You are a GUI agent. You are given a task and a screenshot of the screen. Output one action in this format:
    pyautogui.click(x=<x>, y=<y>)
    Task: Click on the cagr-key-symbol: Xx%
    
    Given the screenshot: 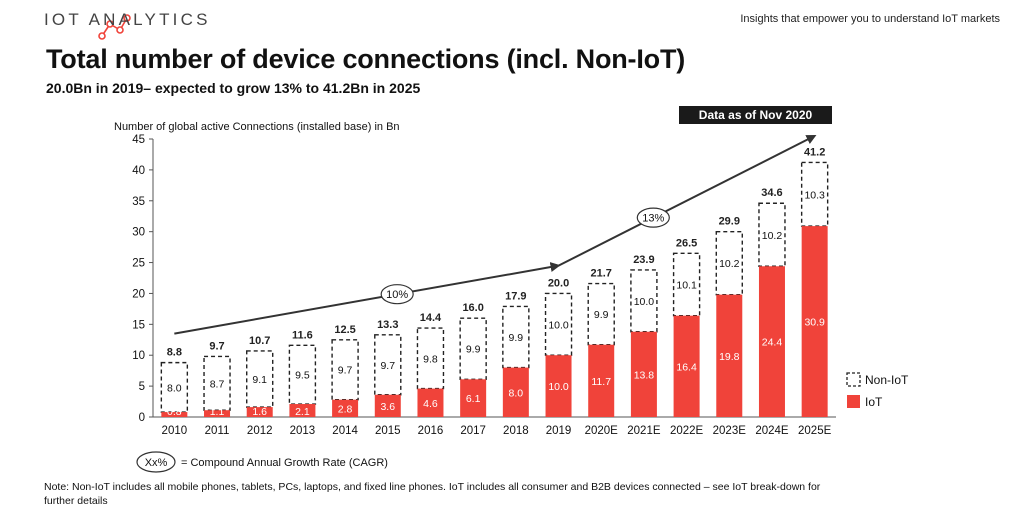 What is the action you would take?
    pyautogui.click(x=156, y=463)
    